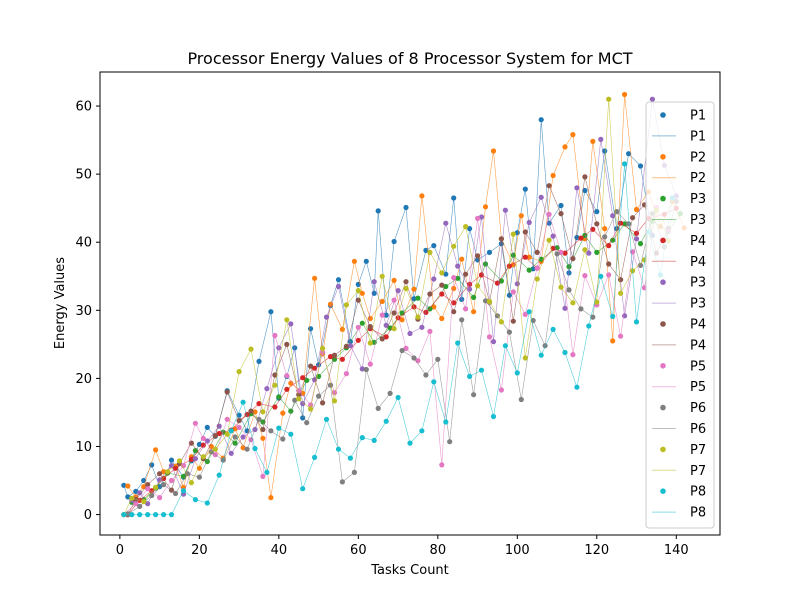 The height and width of the screenshot is (600, 800). Describe the element at coordinates (698, 366) in the screenshot. I see `legend-label: P5` at that location.